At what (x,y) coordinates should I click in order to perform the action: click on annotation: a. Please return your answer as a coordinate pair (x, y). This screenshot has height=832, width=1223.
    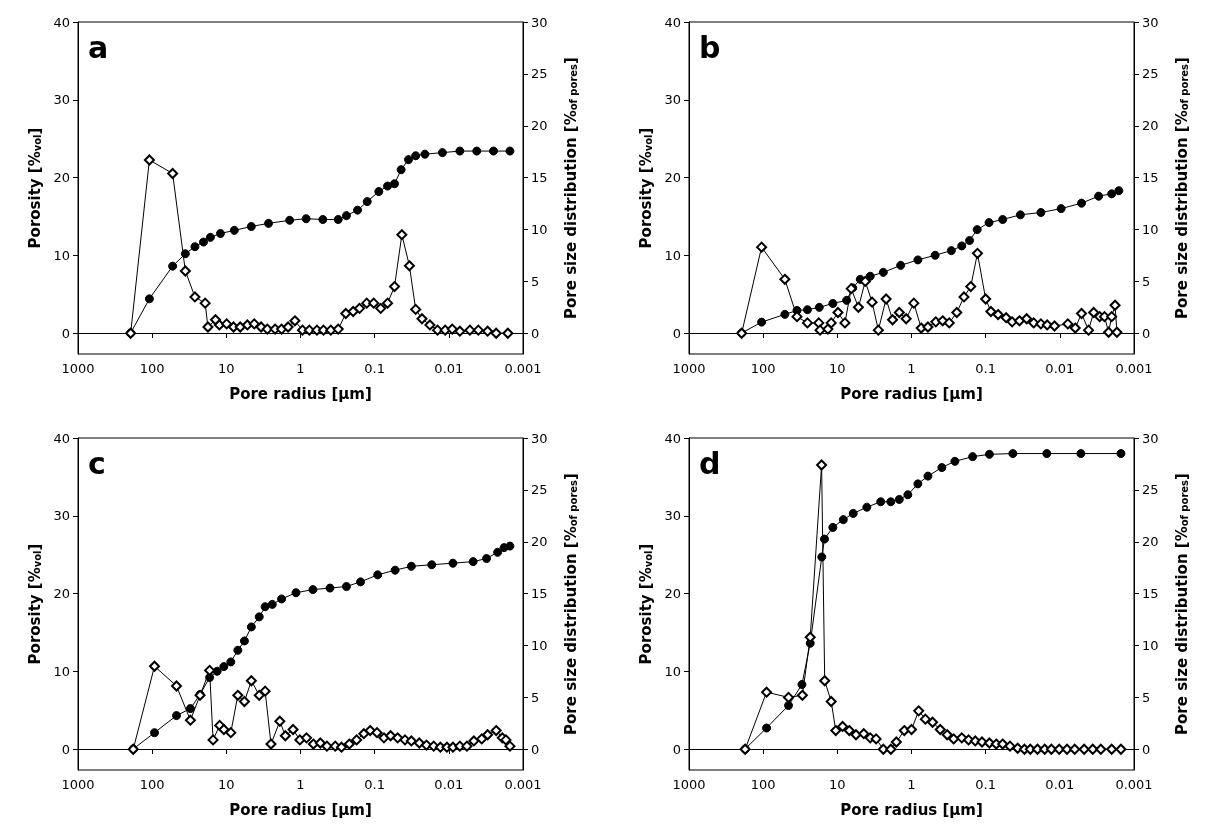
    Looking at the image, I should click on (98, 47).